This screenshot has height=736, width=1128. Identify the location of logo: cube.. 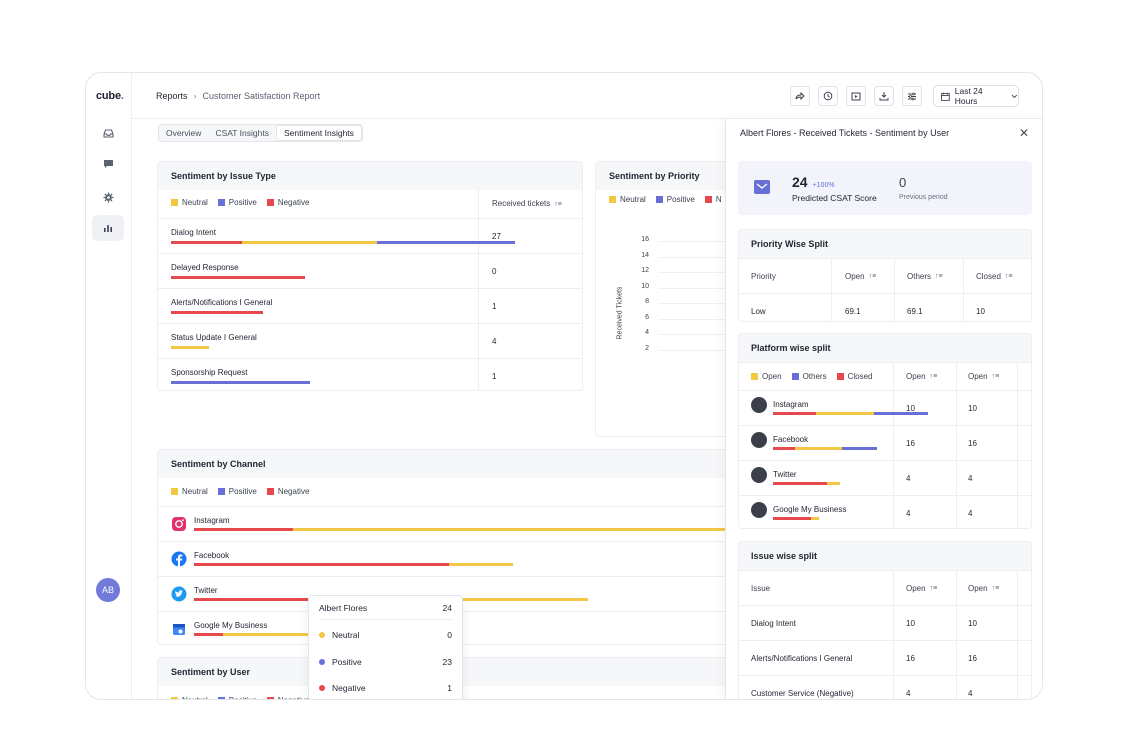
(110, 96).